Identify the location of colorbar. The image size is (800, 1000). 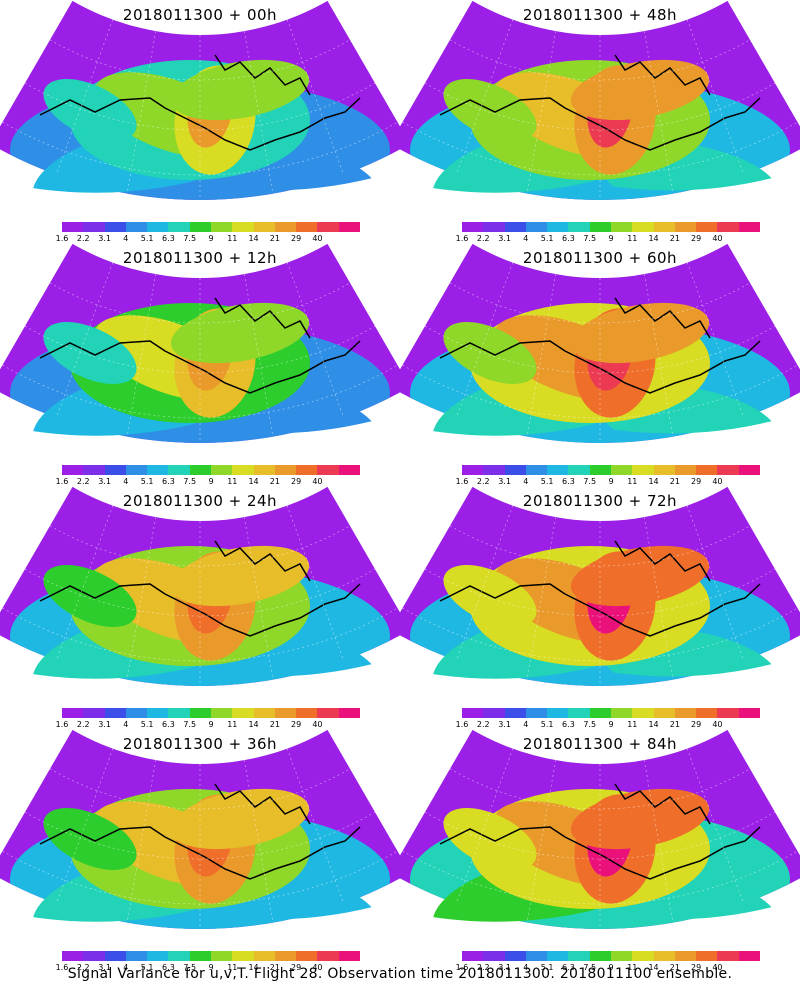
(211, 227).